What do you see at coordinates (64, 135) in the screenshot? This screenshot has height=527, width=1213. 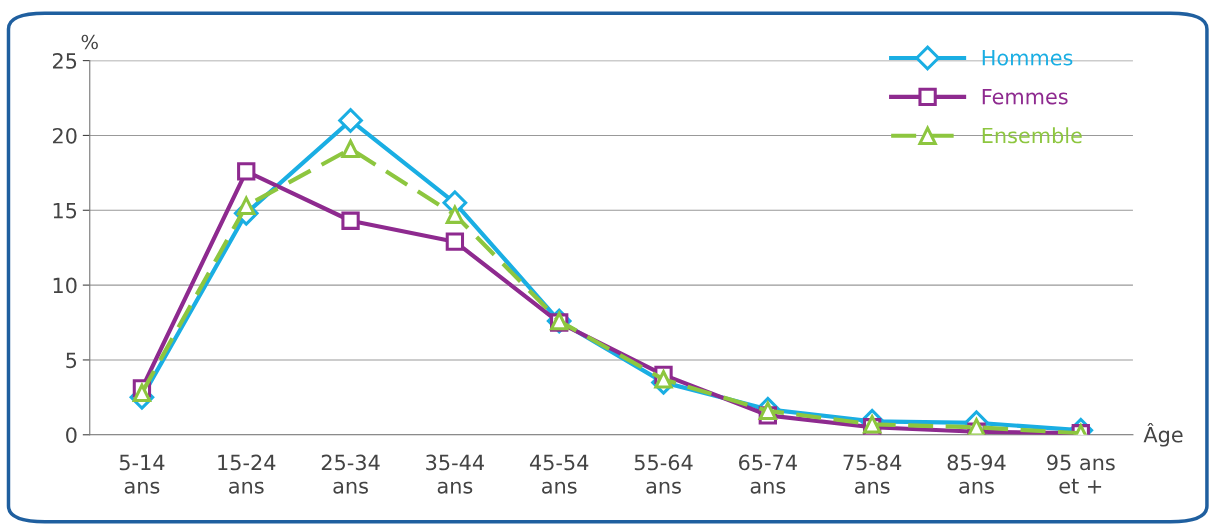 I see `y-tick-label: 20` at bounding box center [64, 135].